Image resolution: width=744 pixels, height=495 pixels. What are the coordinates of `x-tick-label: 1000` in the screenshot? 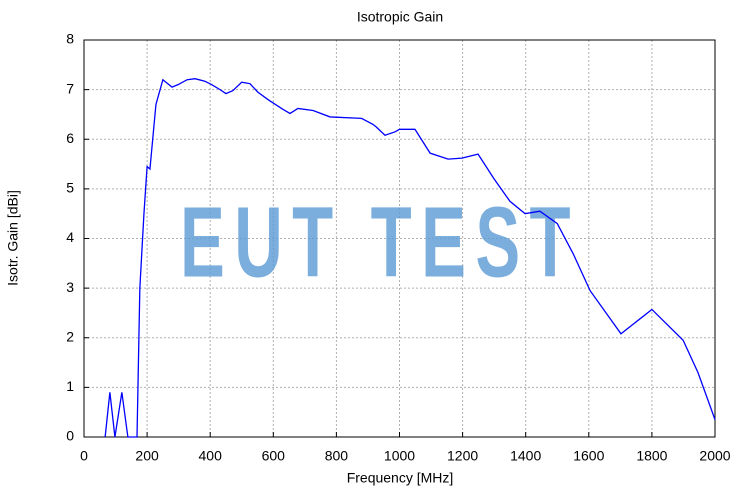 It's located at (399, 456).